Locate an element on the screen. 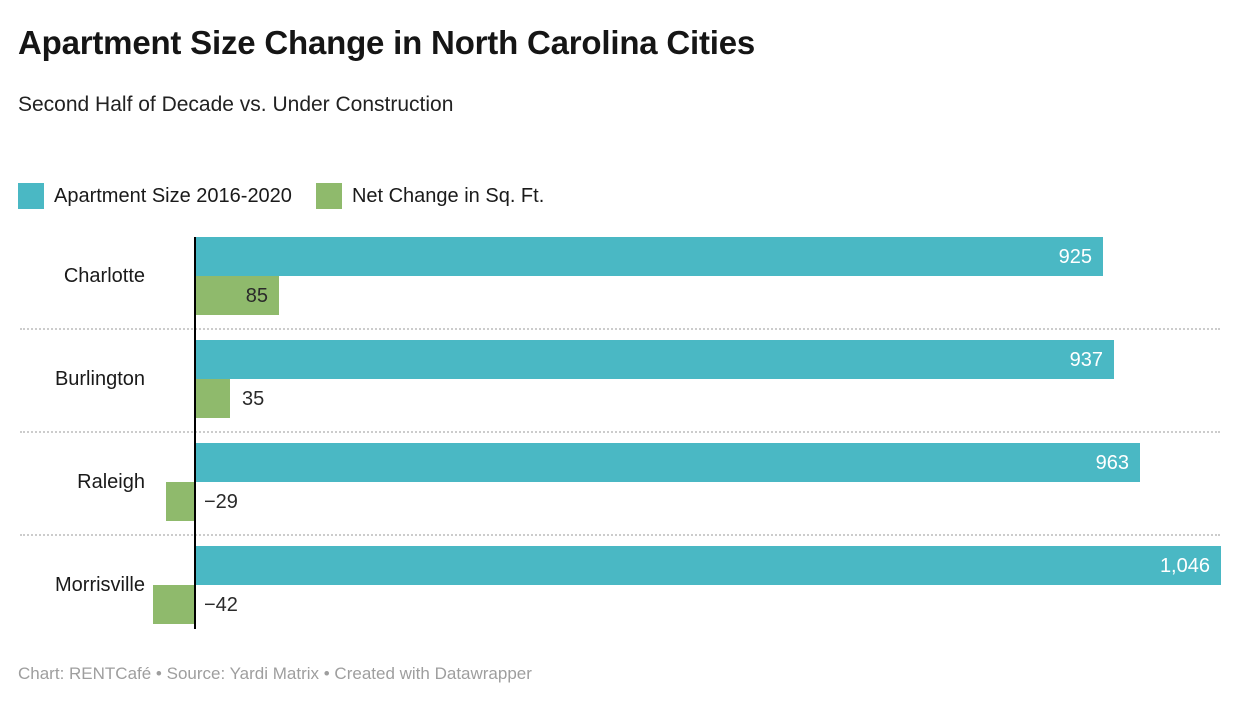 This screenshot has width=1240, height=708. bar-net-change: 85 is located at coordinates (237, 295).